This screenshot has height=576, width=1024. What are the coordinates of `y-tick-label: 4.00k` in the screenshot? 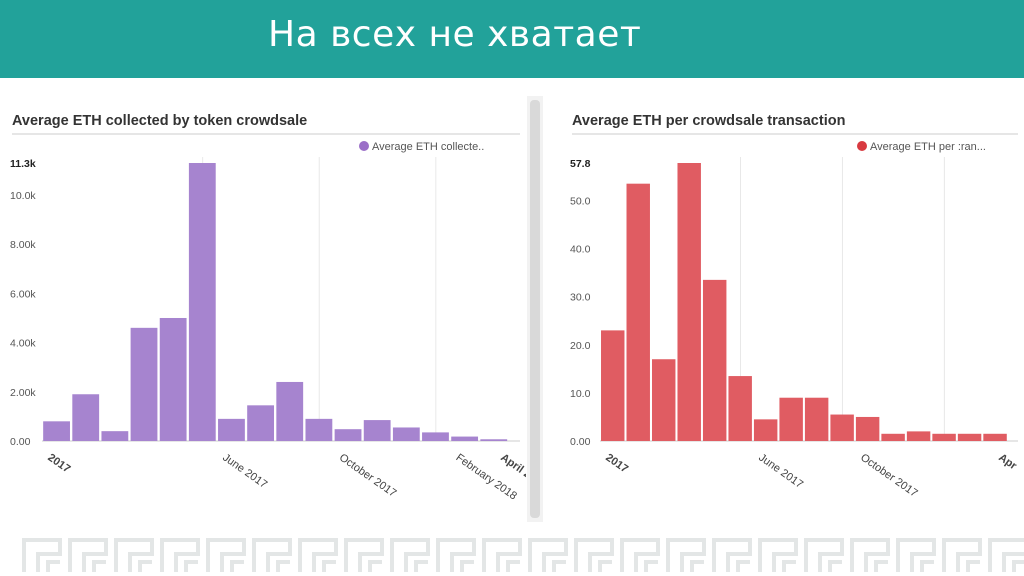 It's located at (23, 344).